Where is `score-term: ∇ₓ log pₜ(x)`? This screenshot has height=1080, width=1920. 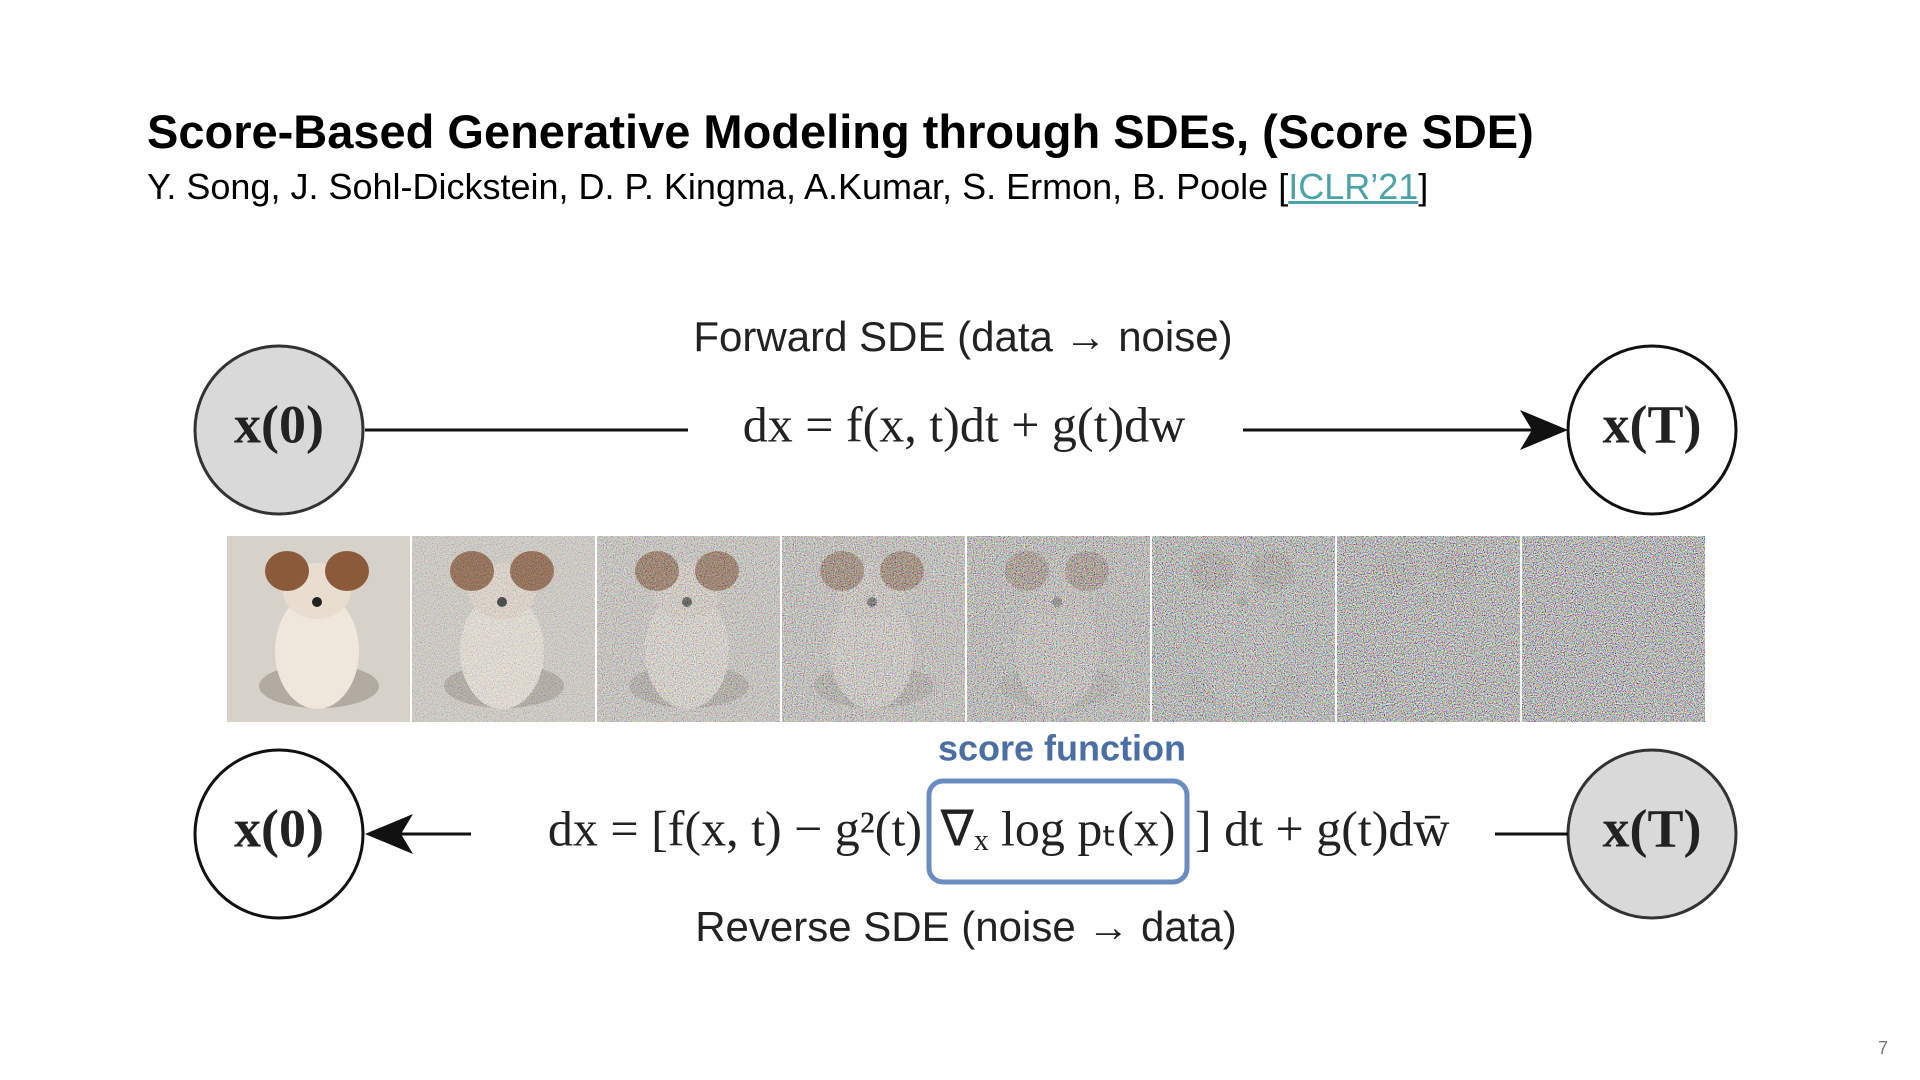 score-term: ∇ₓ log pₜ(x) is located at coordinates (1058, 828).